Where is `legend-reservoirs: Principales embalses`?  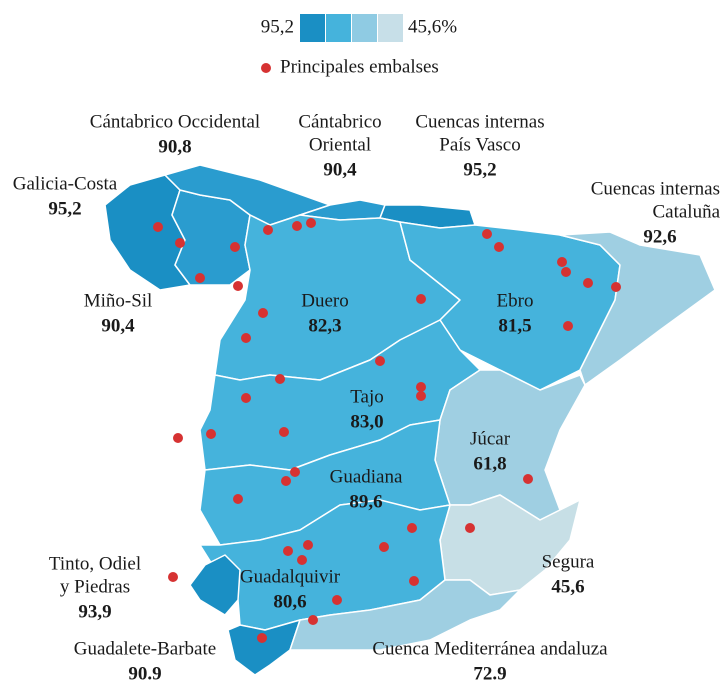 legend-reservoirs: Principales embalses is located at coordinates (359, 66).